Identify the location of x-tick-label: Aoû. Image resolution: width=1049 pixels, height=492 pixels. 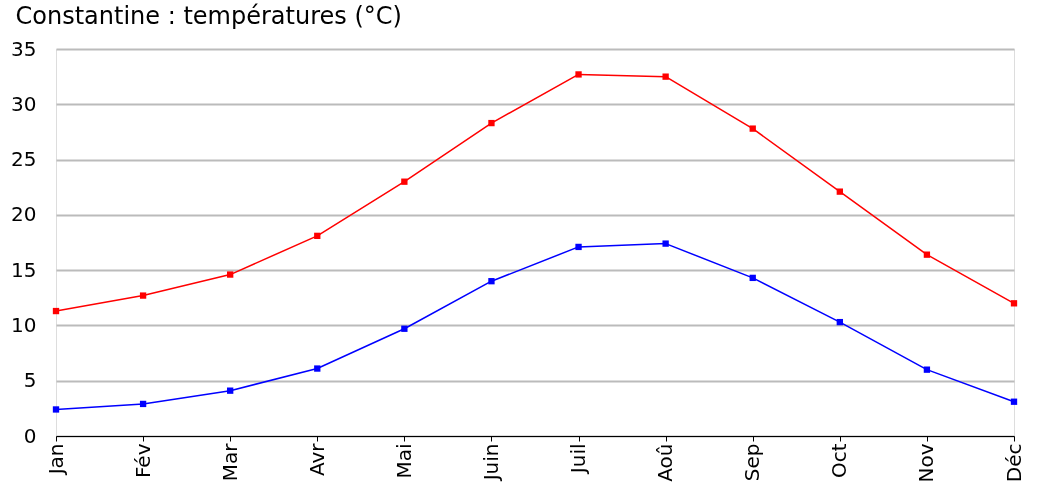
(665, 462).